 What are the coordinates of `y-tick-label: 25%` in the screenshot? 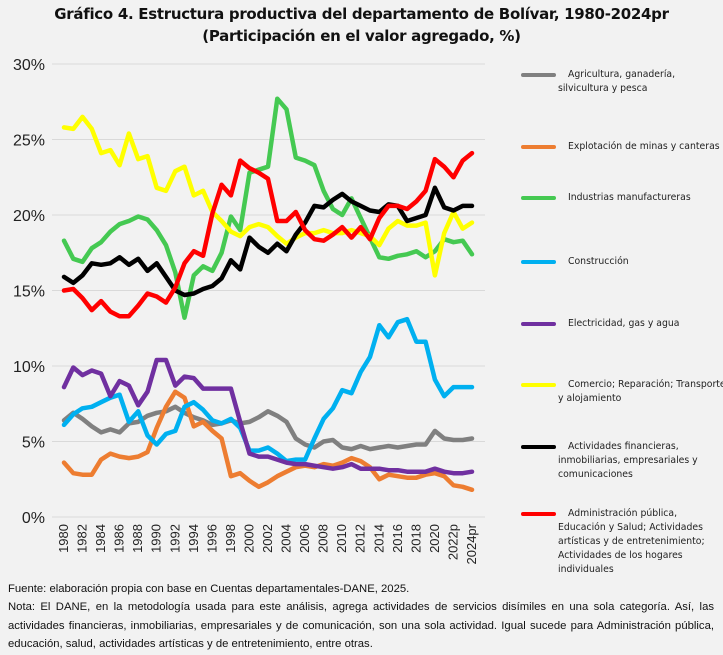 It's located at (29, 141).